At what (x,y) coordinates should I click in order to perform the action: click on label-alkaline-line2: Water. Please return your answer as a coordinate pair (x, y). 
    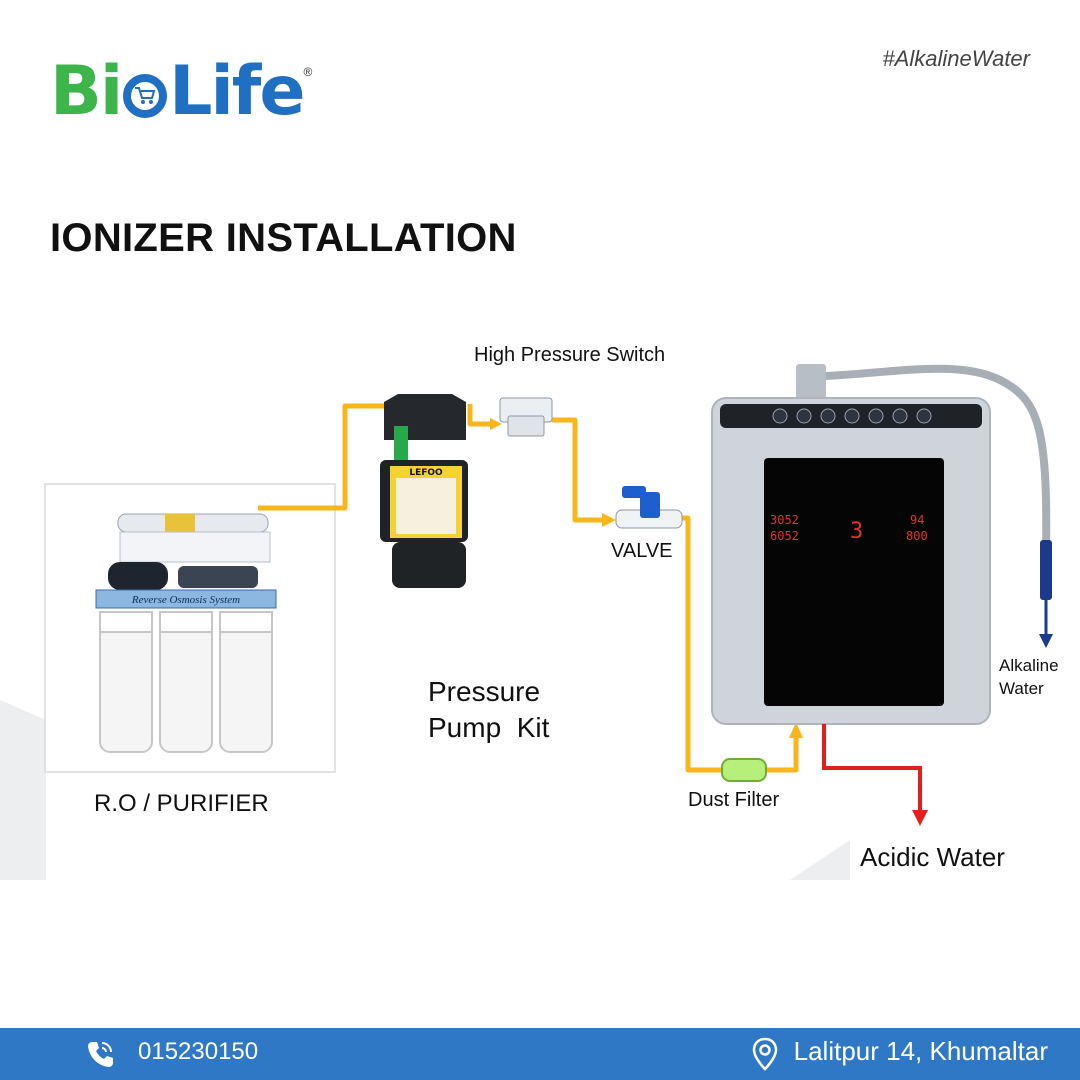
    Looking at the image, I should click on (1021, 688).